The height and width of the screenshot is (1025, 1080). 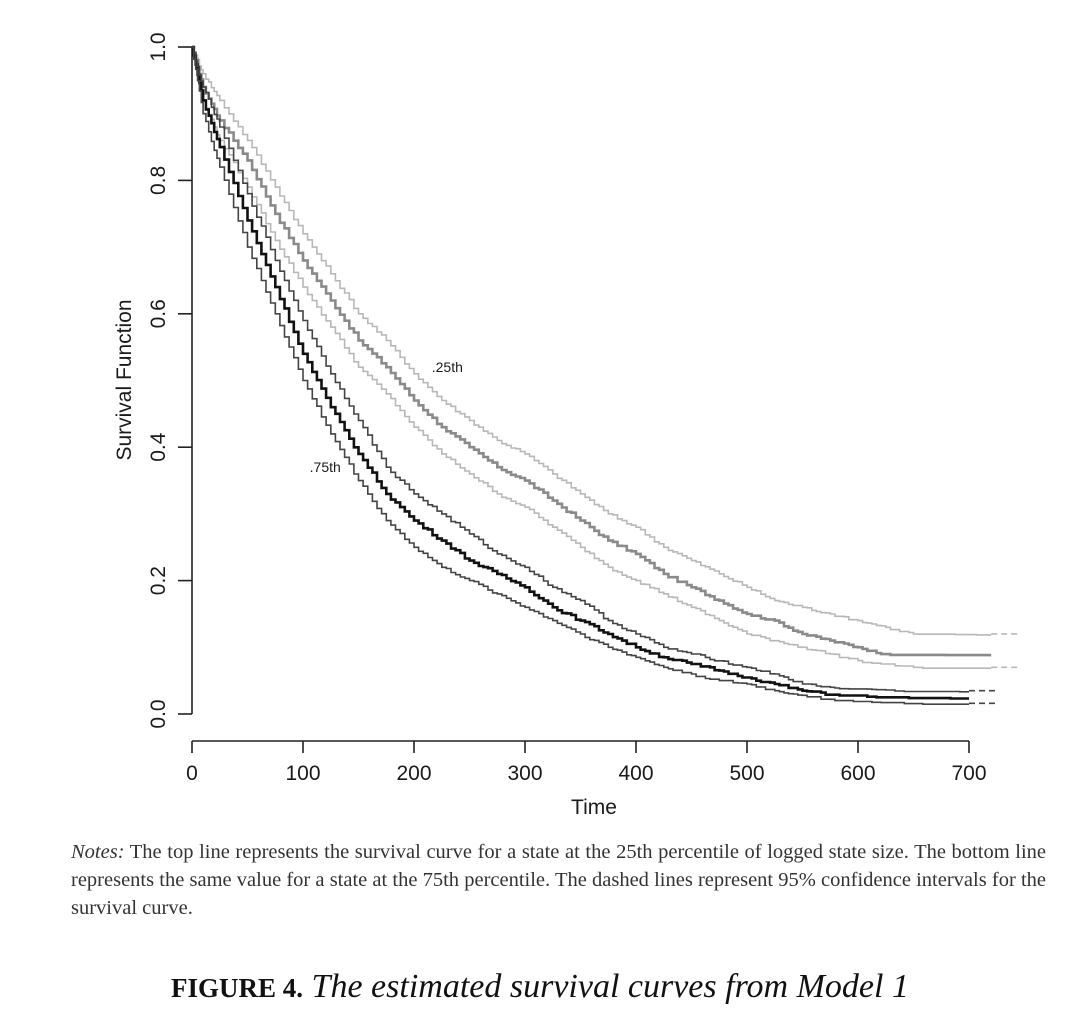 I want to click on y-tick-label: 0.8, so click(x=158, y=180).